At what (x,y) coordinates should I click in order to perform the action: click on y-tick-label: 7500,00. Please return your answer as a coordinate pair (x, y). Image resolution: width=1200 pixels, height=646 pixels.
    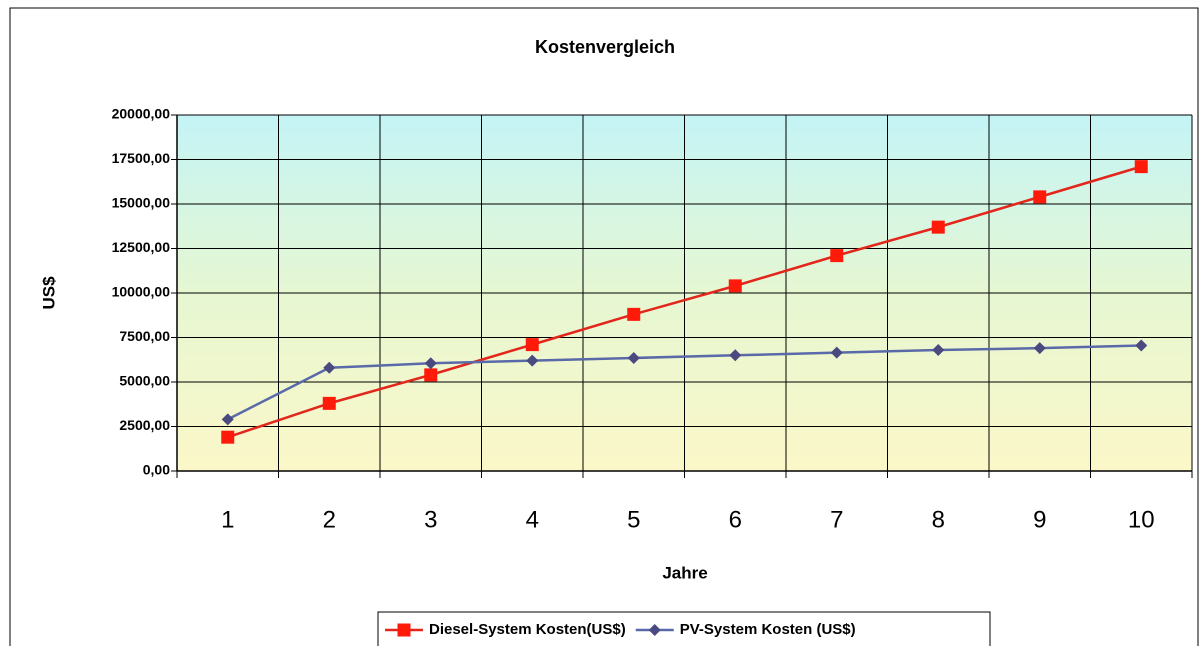
    Looking at the image, I should click on (144, 336).